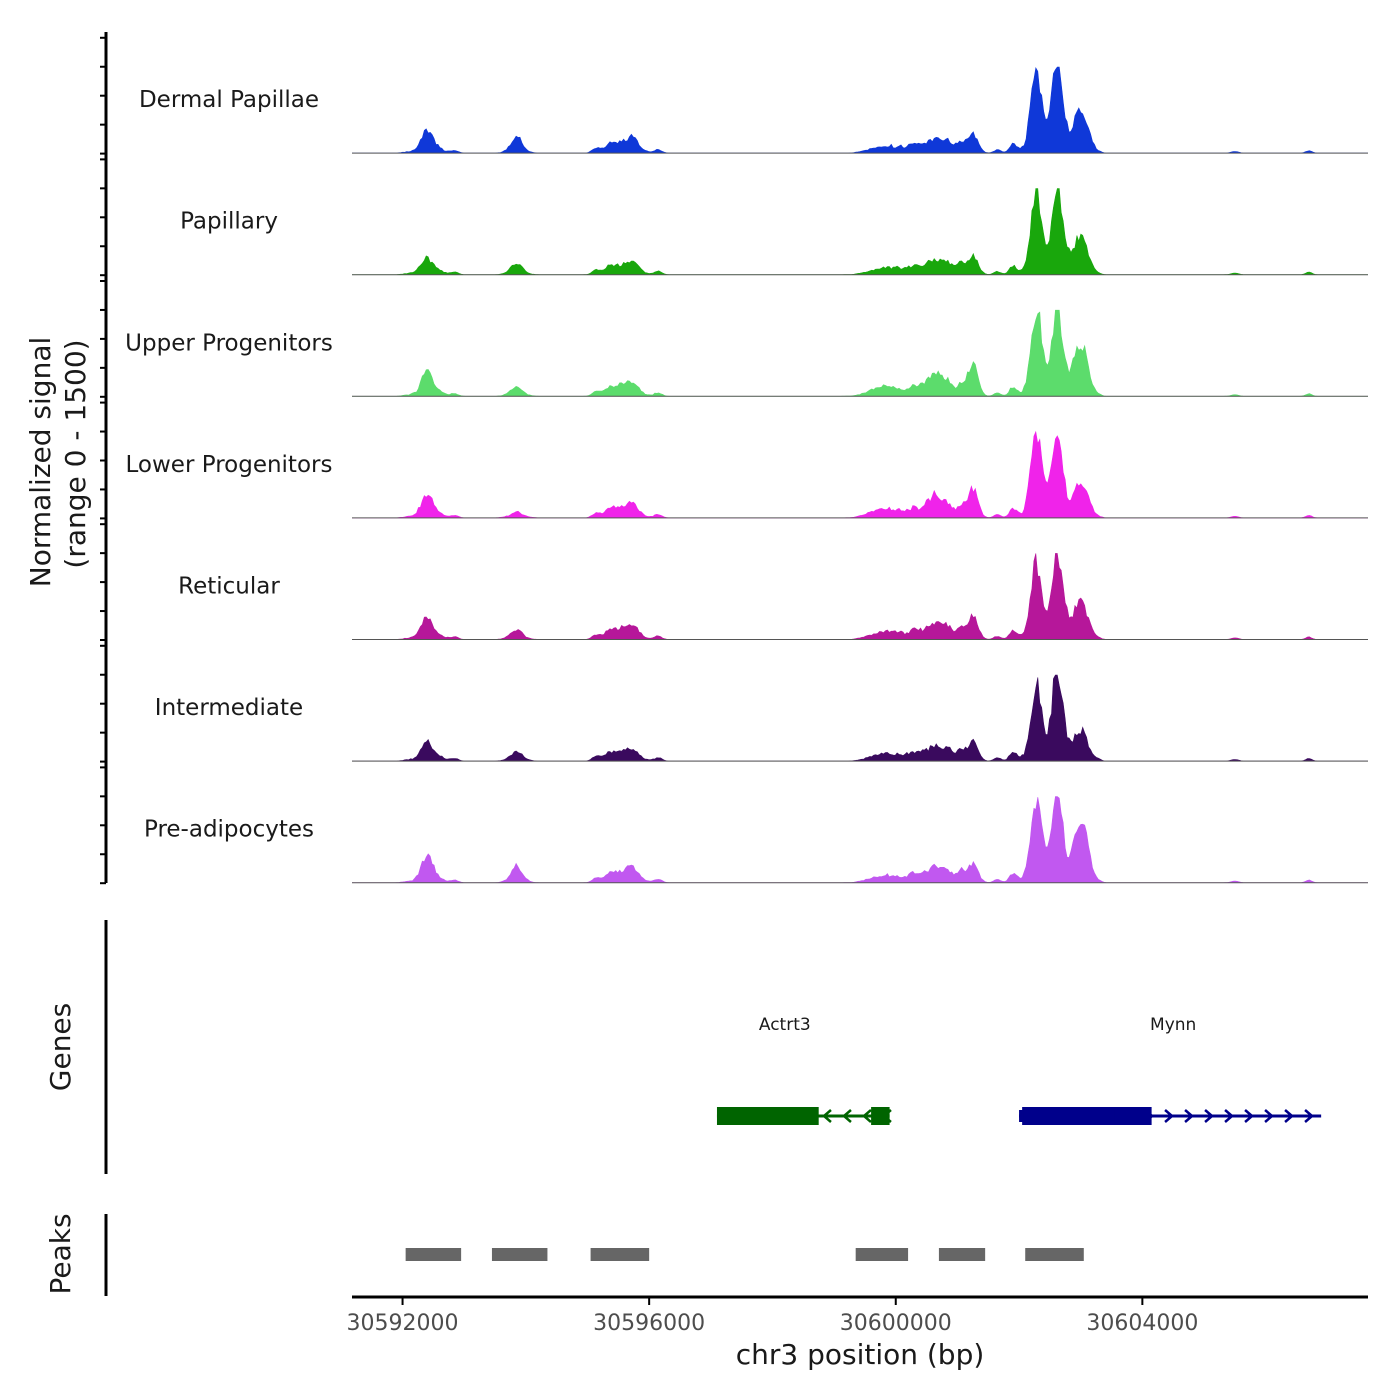 Image resolution: width=1400 pixels, height=1400 pixels. What do you see at coordinates (40, 462) in the screenshot?
I see `y-axis-label-line1: Normalized signal` at bounding box center [40, 462].